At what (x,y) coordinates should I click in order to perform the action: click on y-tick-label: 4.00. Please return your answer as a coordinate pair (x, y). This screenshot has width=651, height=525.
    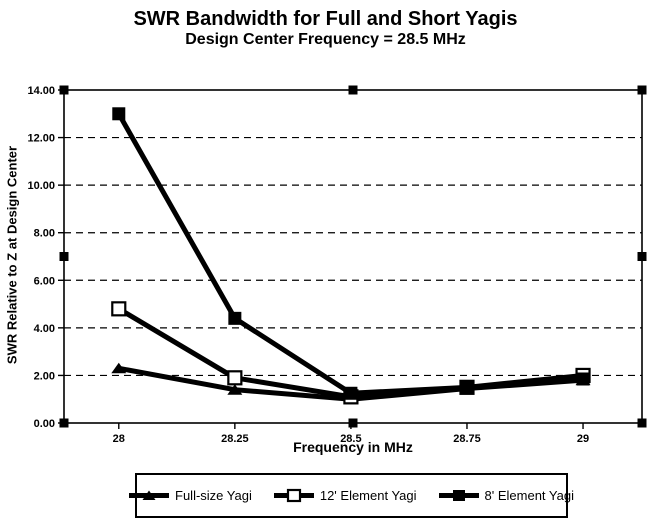
    Looking at the image, I should click on (44, 329).